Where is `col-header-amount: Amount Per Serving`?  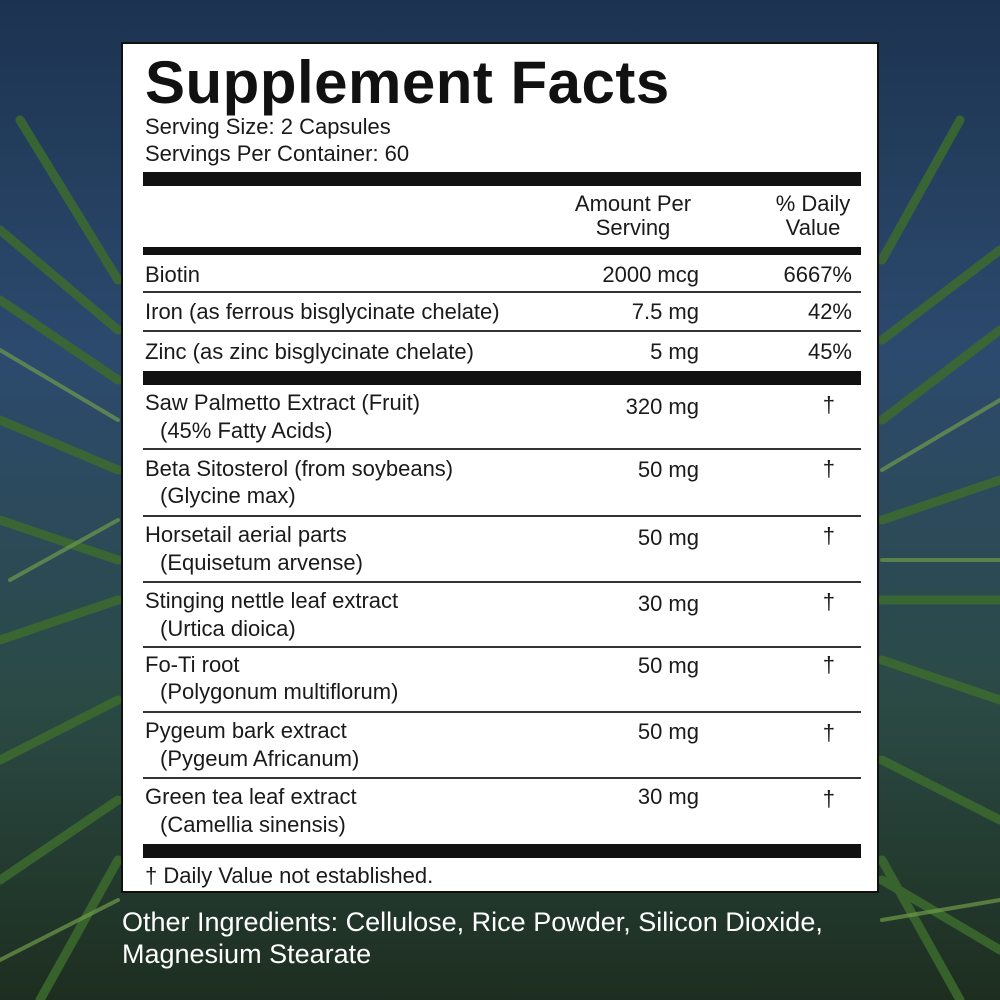
col-header-amount: Amount Per Serving is located at coordinates (633, 215).